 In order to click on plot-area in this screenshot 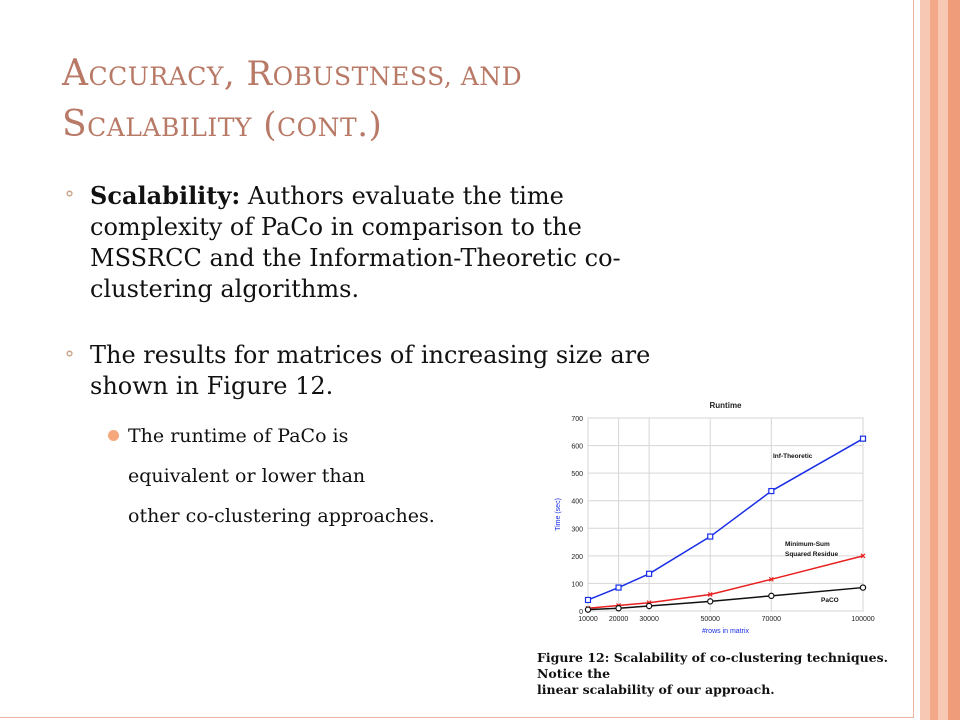, I will do `click(725, 514)`.